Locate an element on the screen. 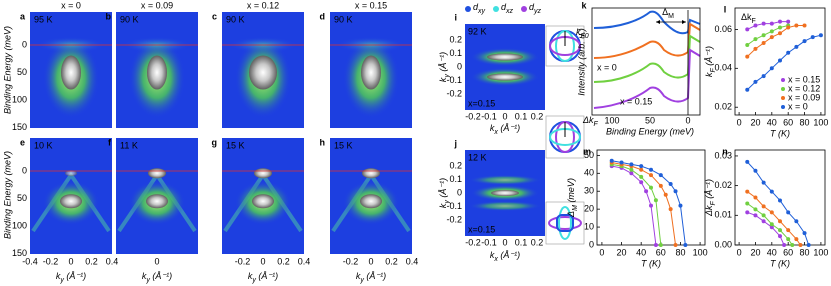 This screenshot has width=831, height=286. x-tick-label: 20 is located at coordinates (755, 122).